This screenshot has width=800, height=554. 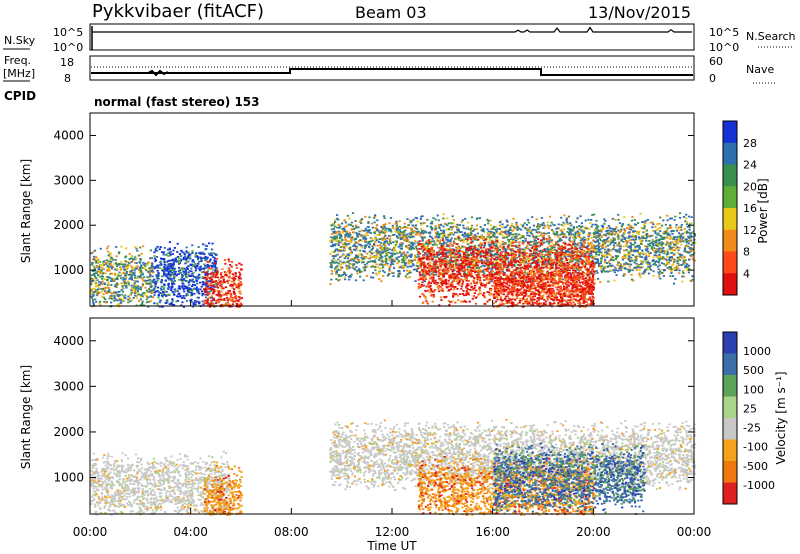 What do you see at coordinates (178, 11) in the screenshot?
I see `station-title: Pykkvibaer (fitACF)` at bounding box center [178, 11].